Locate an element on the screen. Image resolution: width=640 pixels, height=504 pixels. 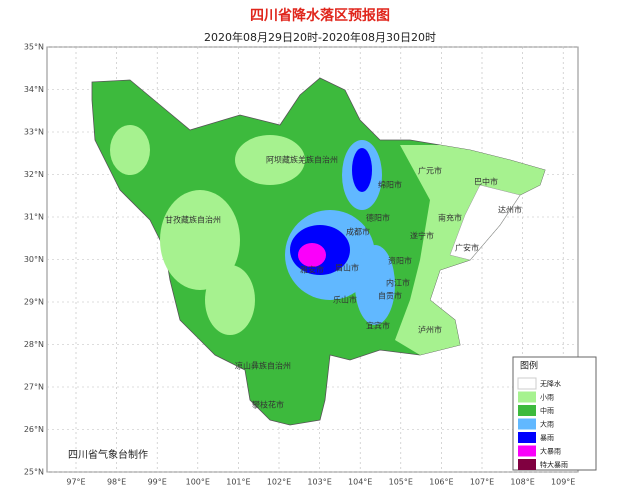
lon-label: 109°E is located at coordinates (563, 482).